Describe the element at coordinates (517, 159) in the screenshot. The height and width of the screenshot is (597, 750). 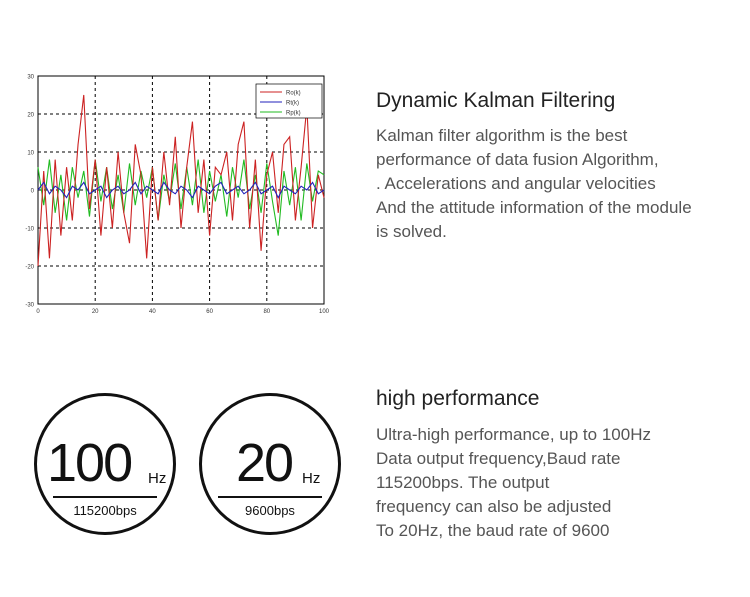
I see `kalman-line: performance of data fusion Algorithm,` at that location.